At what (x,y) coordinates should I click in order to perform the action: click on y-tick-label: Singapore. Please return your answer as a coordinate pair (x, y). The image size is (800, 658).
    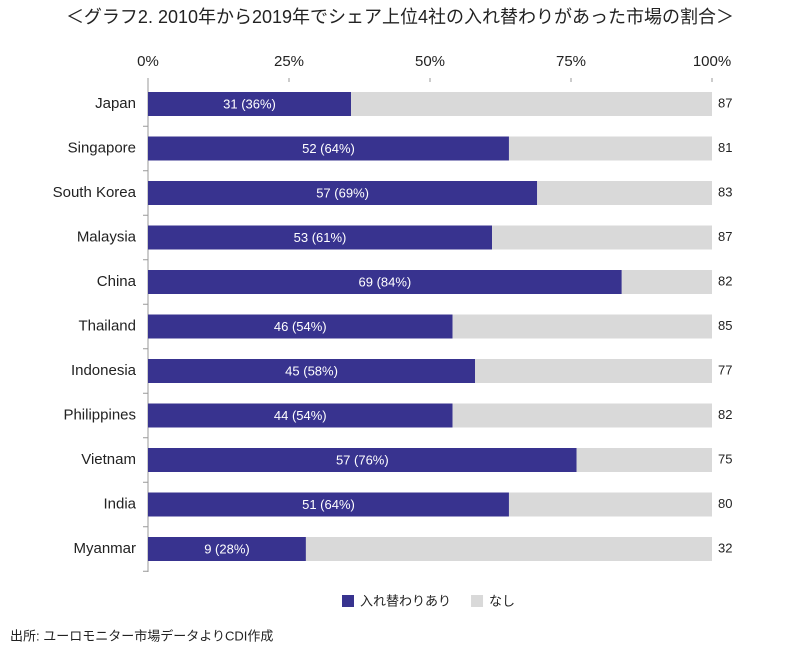
    Looking at the image, I should click on (102, 147).